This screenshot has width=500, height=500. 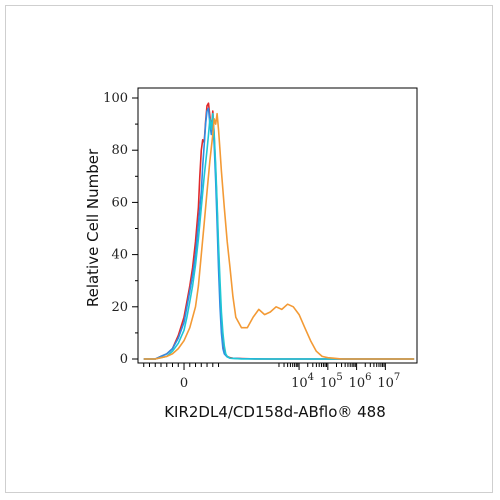 What do you see at coordinates (184, 383) in the screenshot?
I see `x-tick-label: 0` at bounding box center [184, 383].